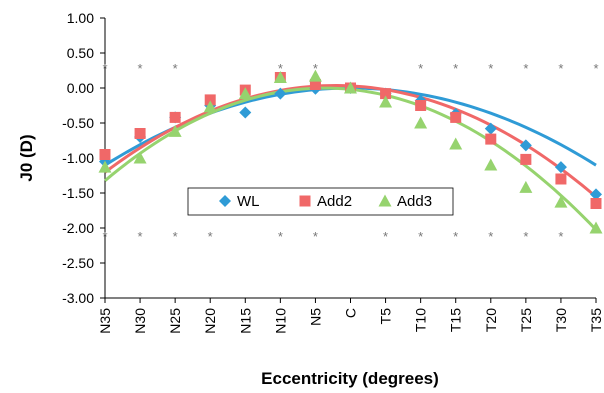 This screenshot has height=393, width=604. What do you see at coordinates (526, 320) in the screenshot?
I see `x-tick-label: T25` at bounding box center [526, 320].